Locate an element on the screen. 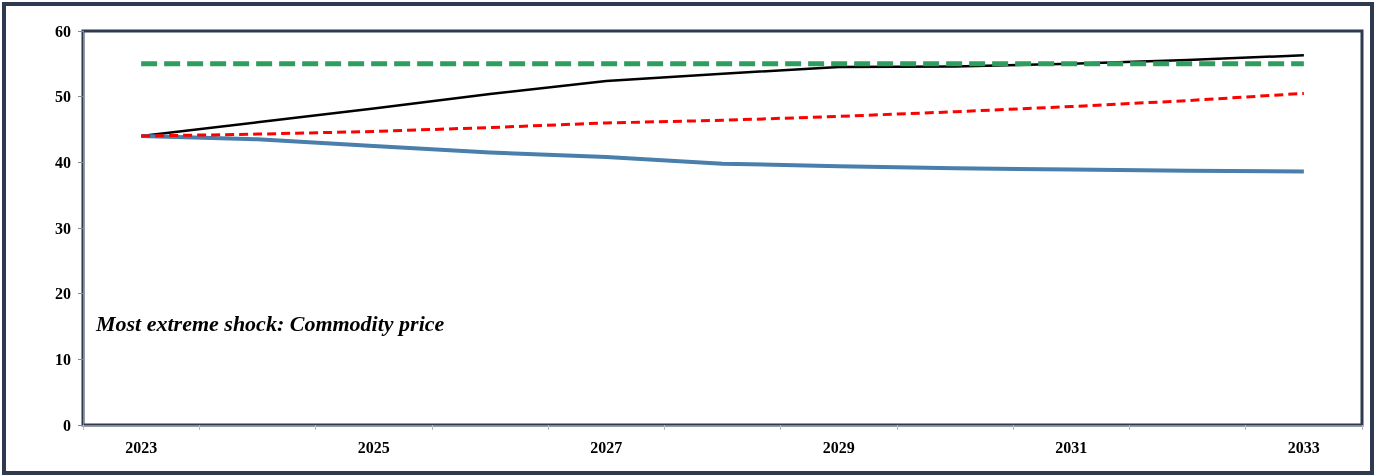 The image size is (1374, 475). y-tick-label: 50 is located at coordinates (63, 97).